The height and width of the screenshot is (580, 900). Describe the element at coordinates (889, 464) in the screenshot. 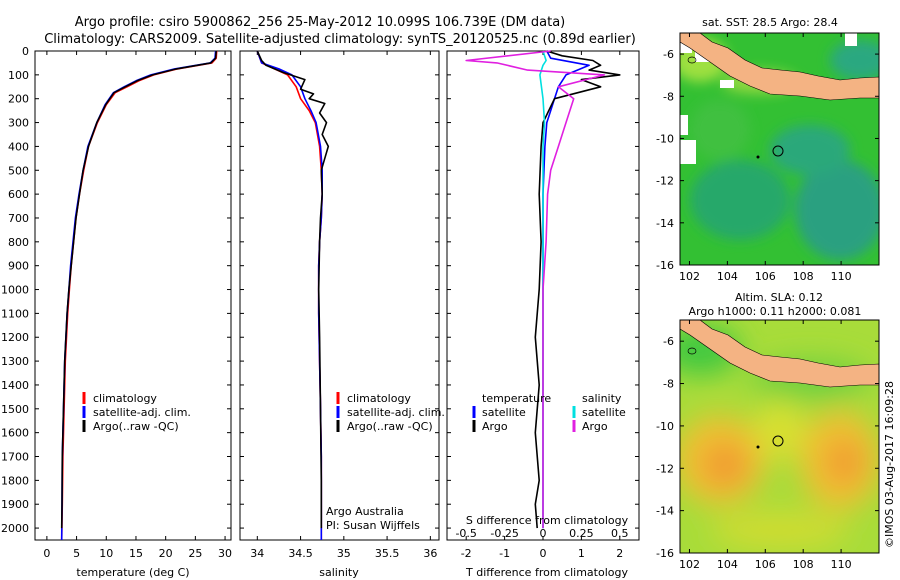

I see `timestamp-label: ©IMOS 03-Aug-2017 16:09:28` at that location.